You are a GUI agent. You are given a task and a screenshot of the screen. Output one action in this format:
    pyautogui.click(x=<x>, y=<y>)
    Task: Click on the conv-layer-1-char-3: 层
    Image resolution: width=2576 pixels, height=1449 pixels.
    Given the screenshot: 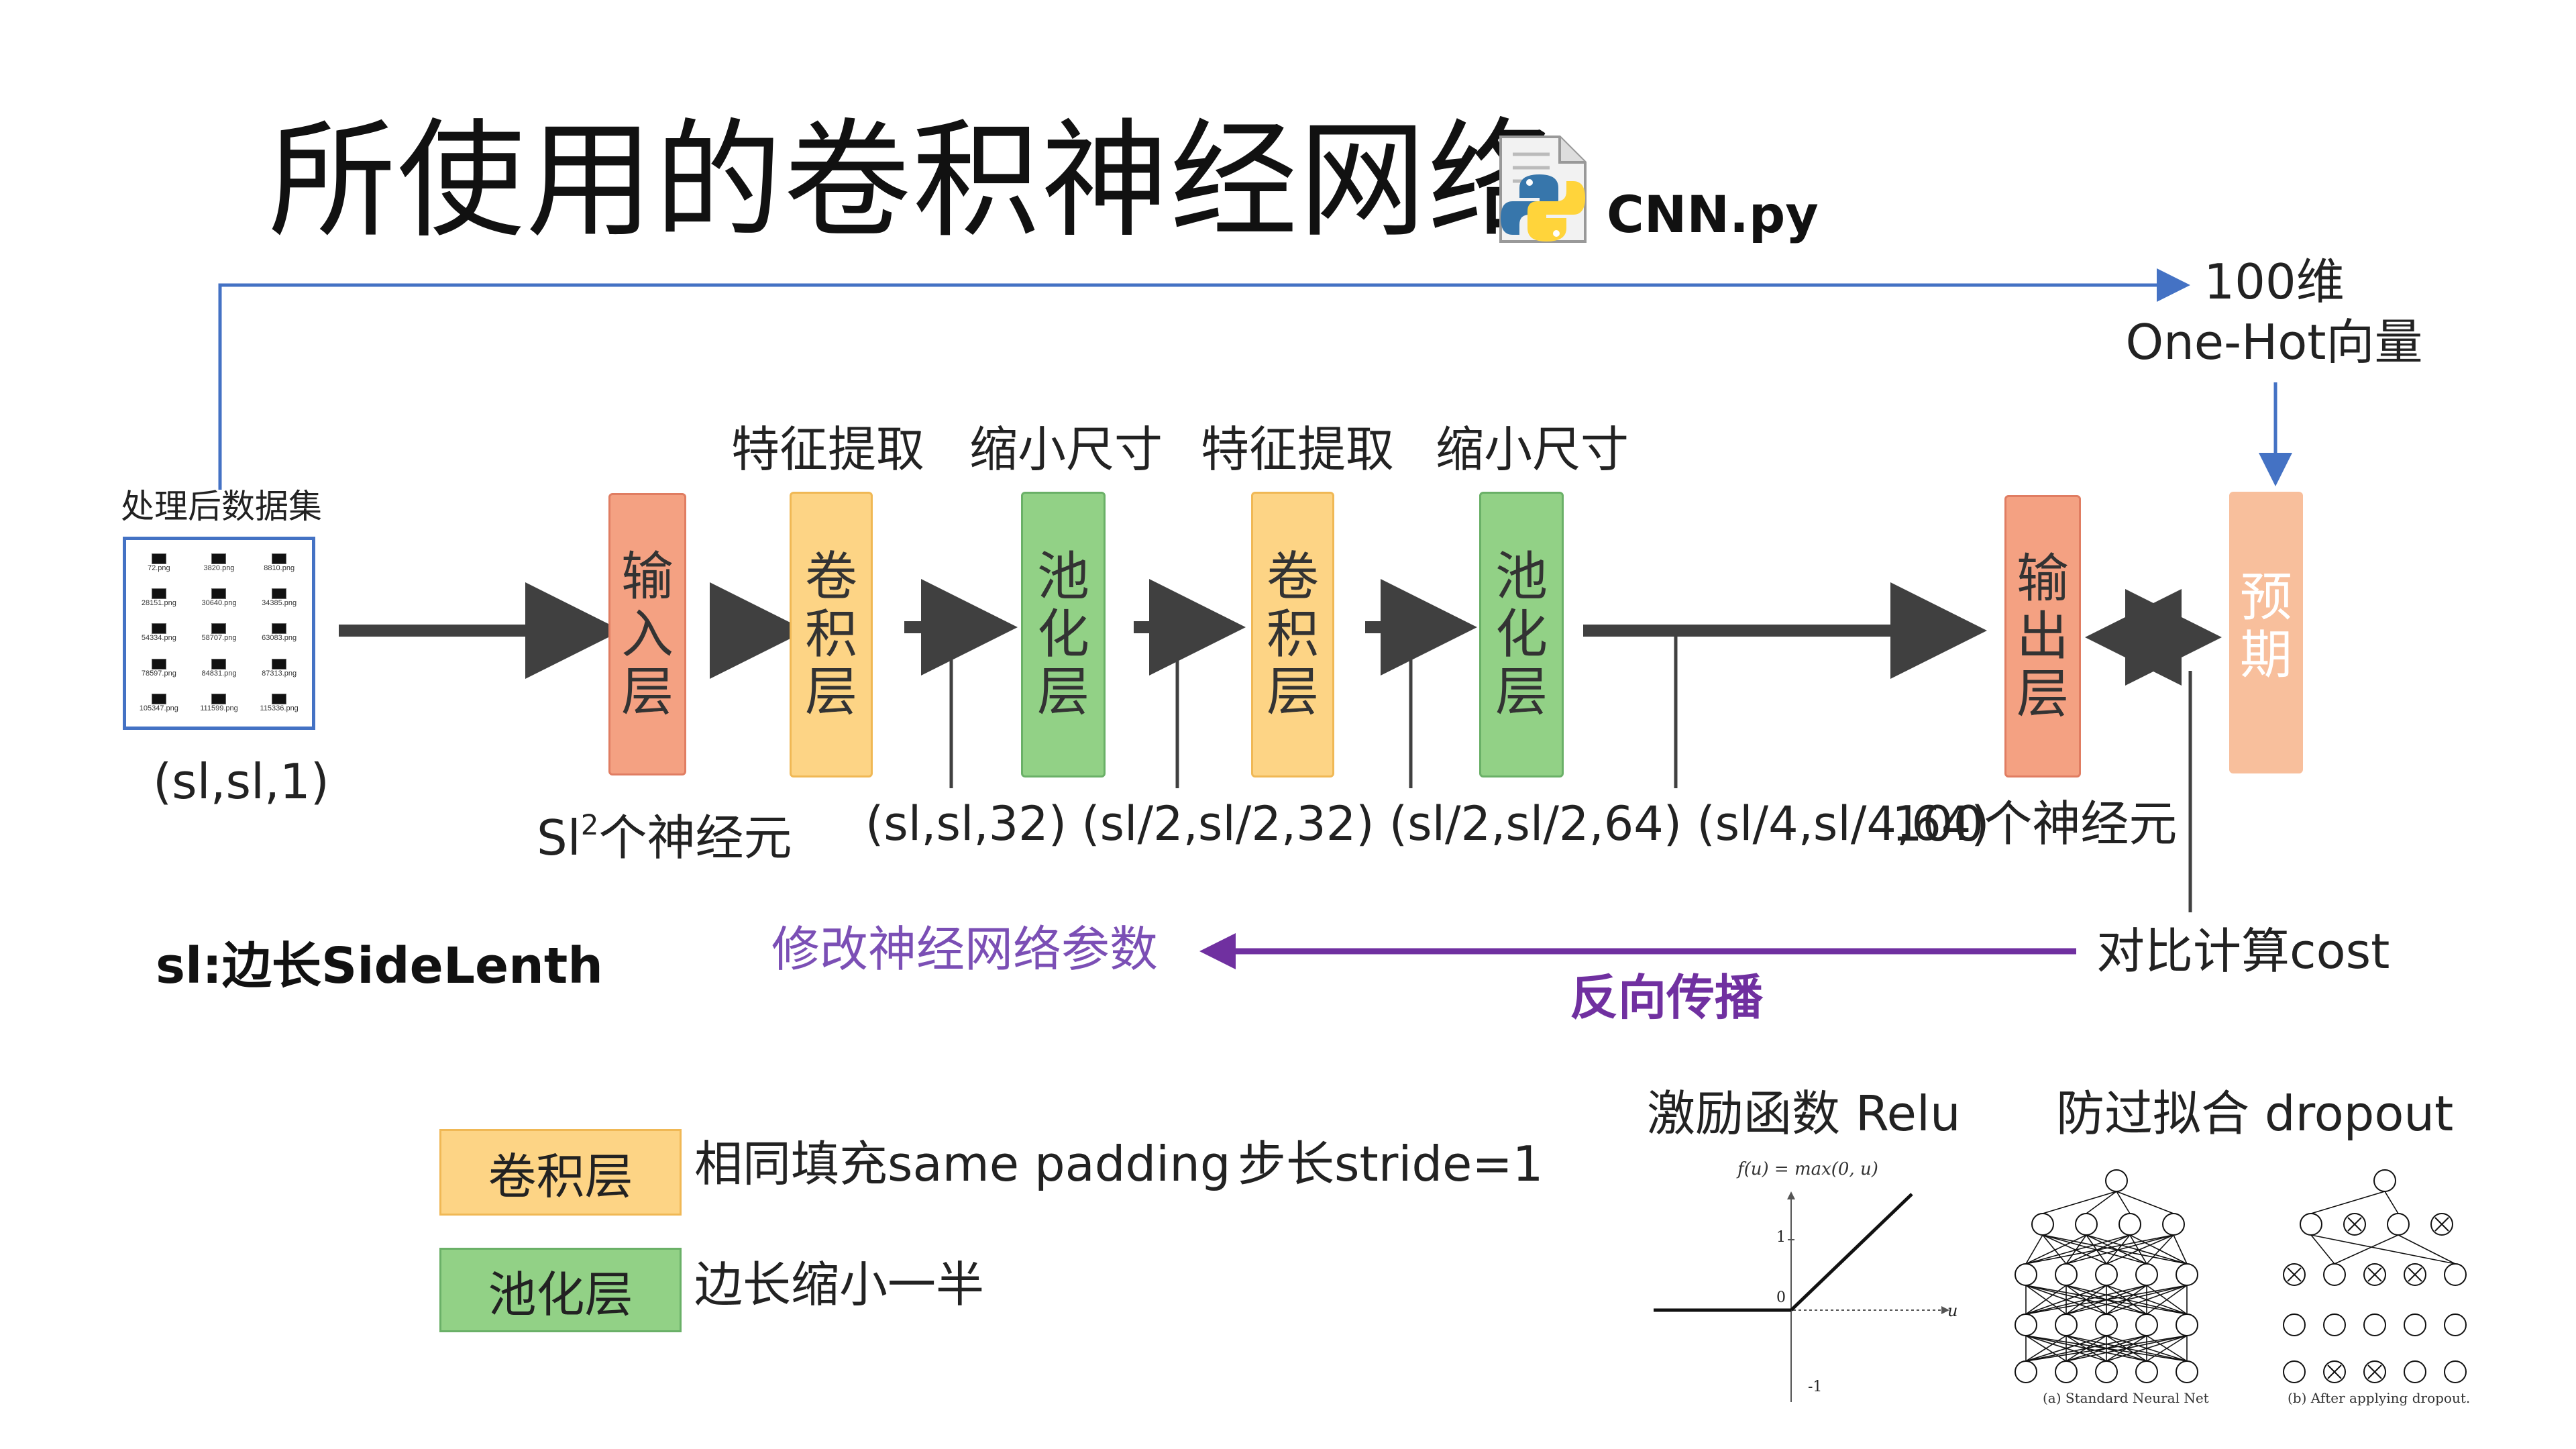 What is the action you would take?
    pyautogui.click(x=830, y=692)
    